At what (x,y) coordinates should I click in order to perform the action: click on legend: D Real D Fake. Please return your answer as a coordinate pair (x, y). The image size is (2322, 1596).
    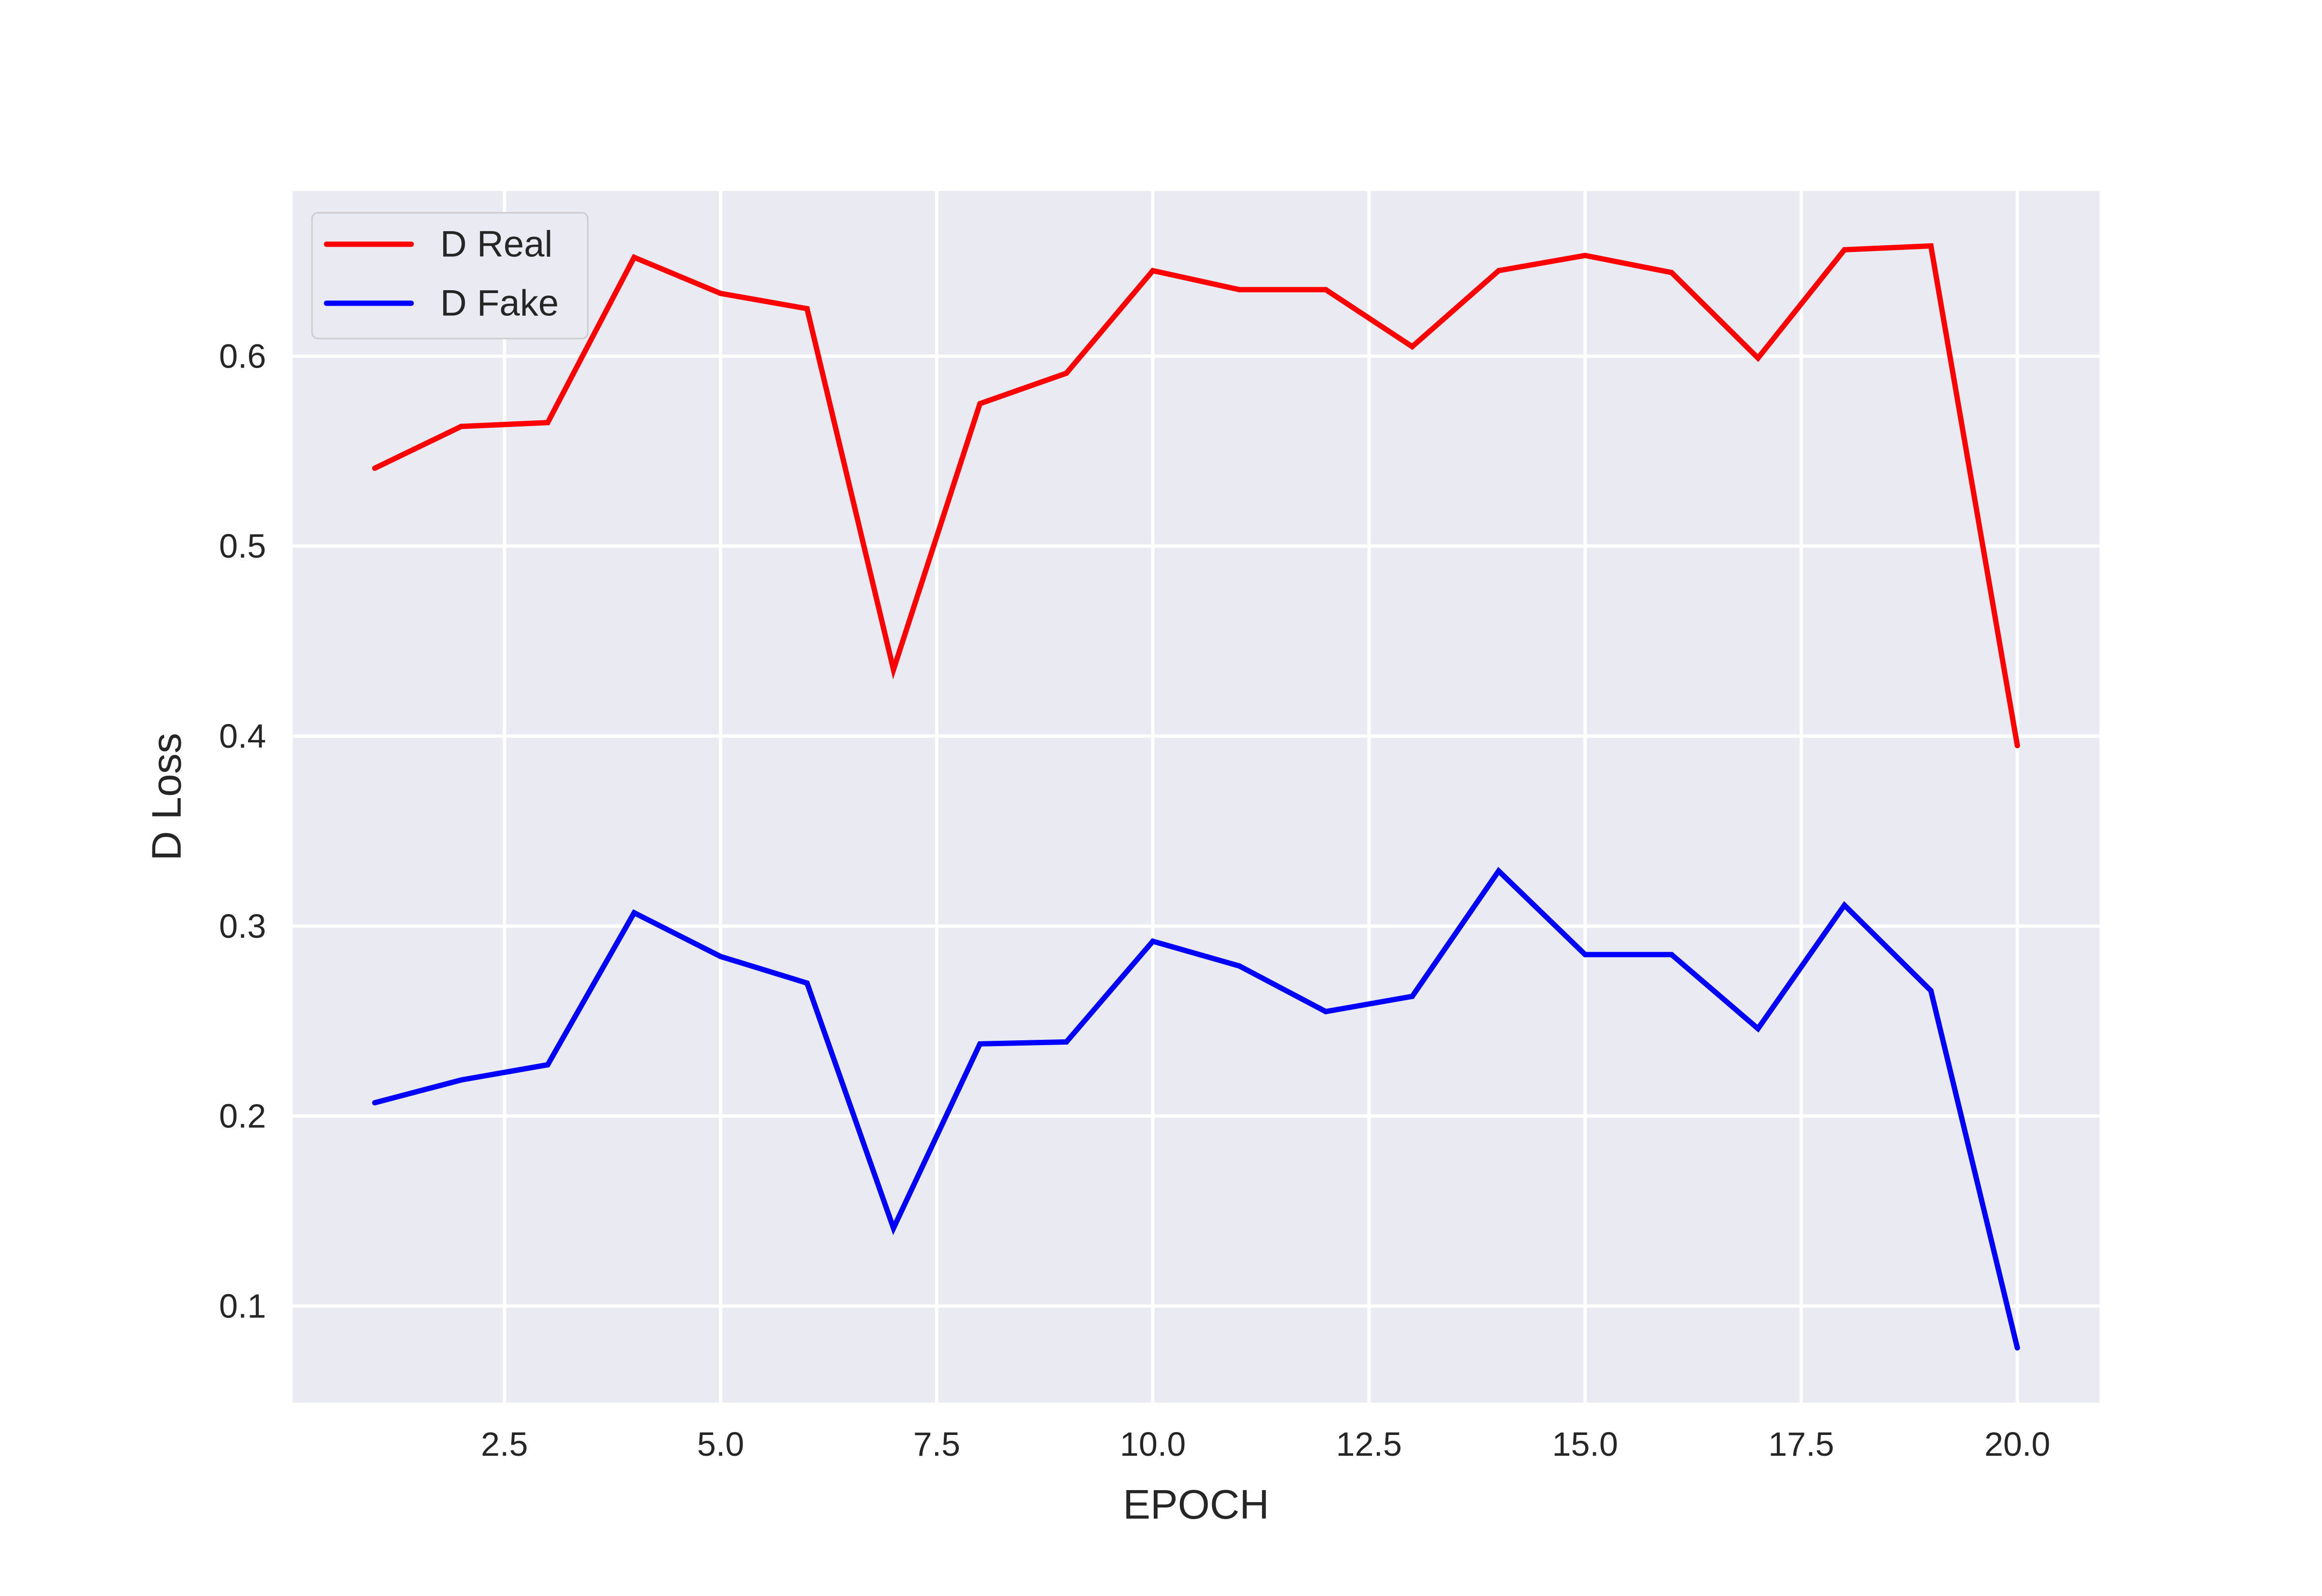
    Looking at the image, I should click on (450, 276).